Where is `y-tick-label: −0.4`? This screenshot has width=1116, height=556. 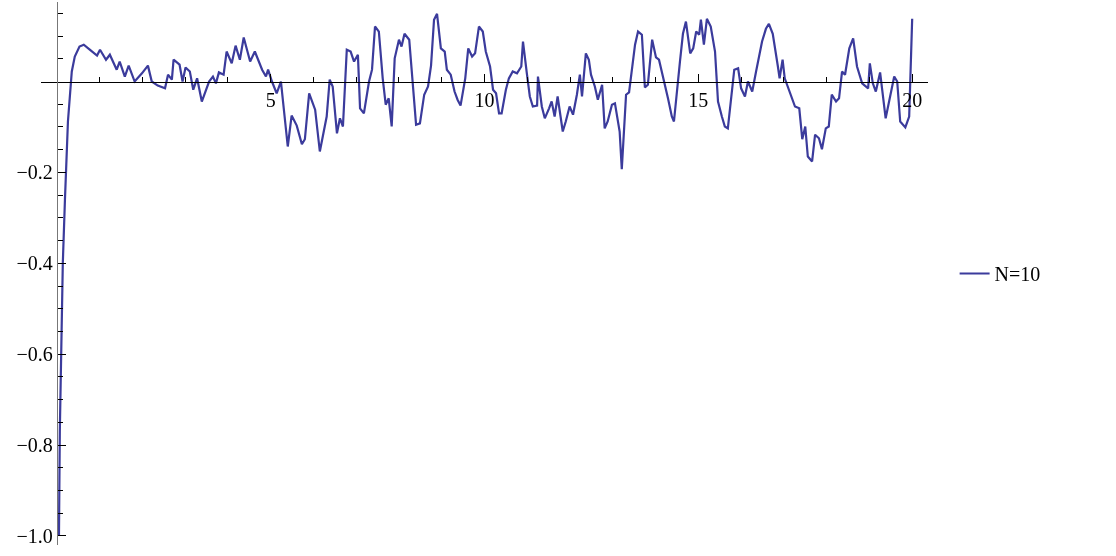
y-tick-label: −0.4 is located at coordinates (34, 263).